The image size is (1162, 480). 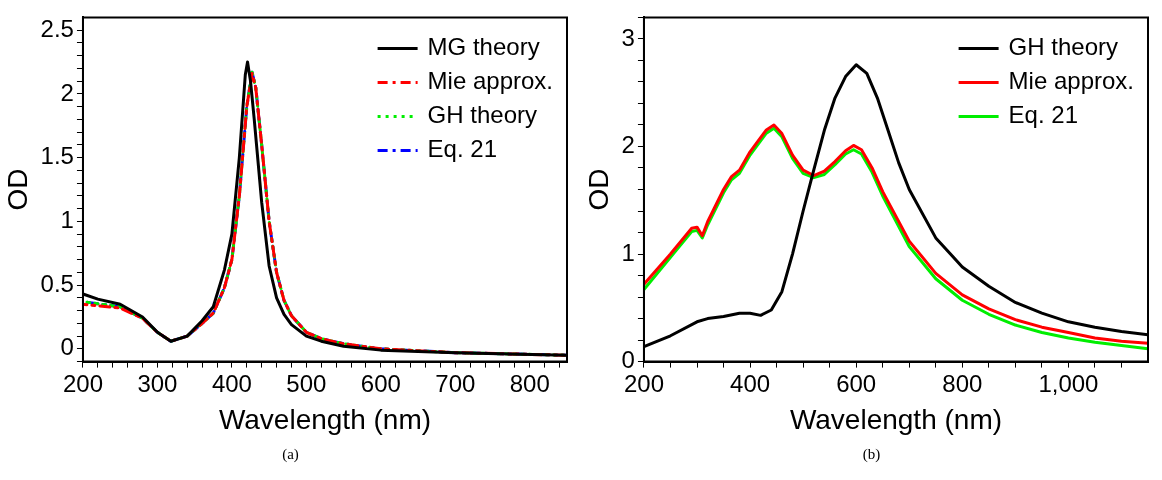 What do you see at coordinates (306, 383) in the screenshot?
I see `x-tick-label: 500` at bounding box center [306, 383].